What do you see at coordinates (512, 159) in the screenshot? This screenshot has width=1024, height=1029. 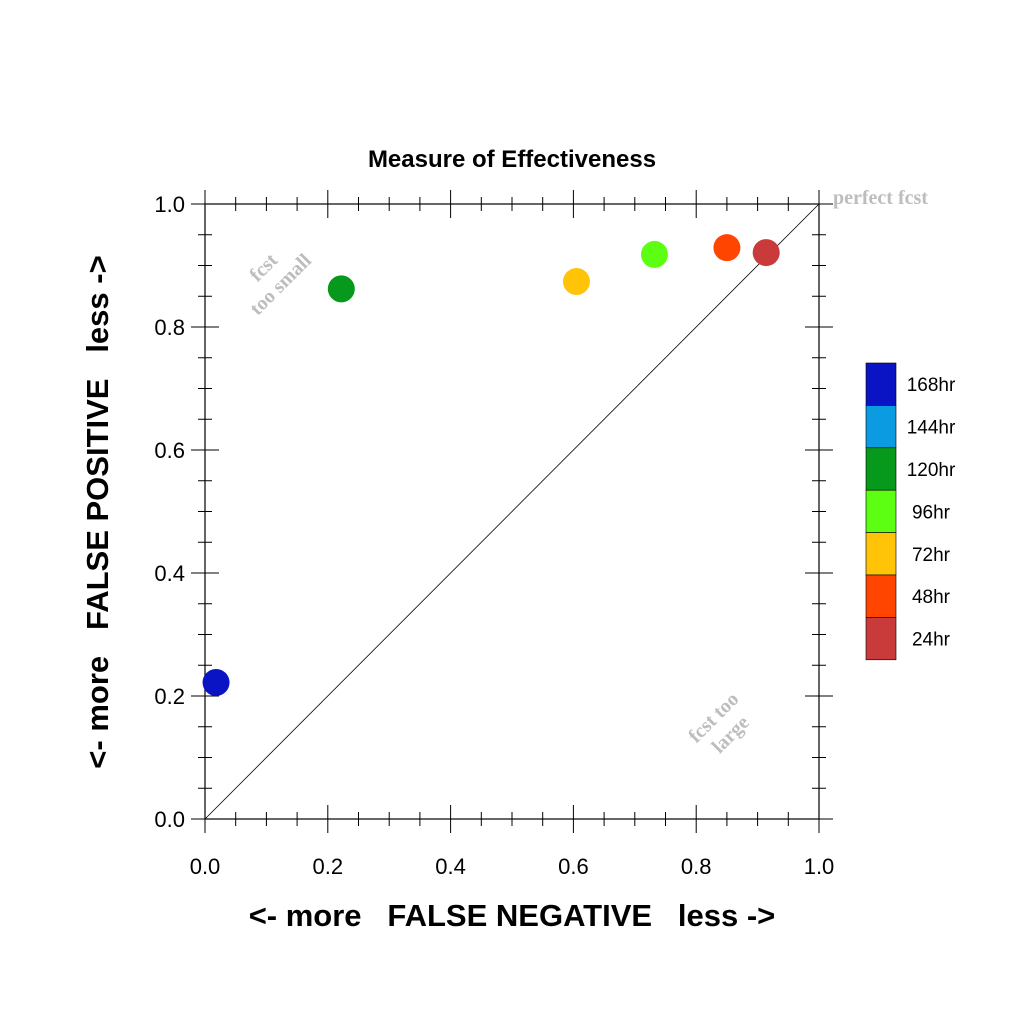 I see `chart-title: Measure of Effectiveness` at bounding box center [512, 159].